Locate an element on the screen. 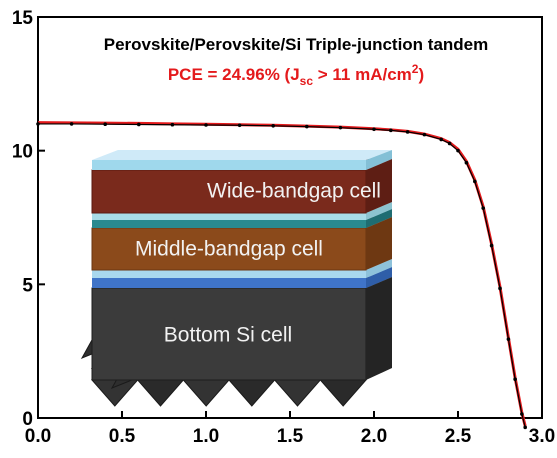 The height and width of the screenshot is (458, 557). lightblue-layer-side is located at coordinates (379, 268).